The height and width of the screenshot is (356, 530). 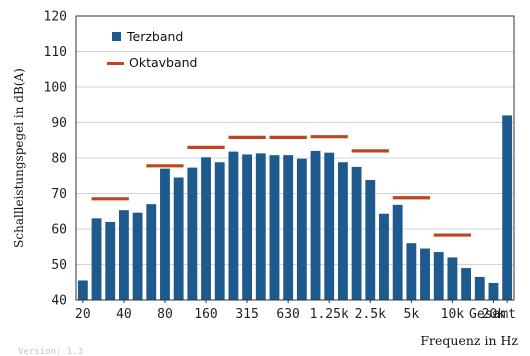 What do you see at coordinates (59, 265) in the screenshot?
I see `y-tick-label: 50` at bounding box center [59, 265].